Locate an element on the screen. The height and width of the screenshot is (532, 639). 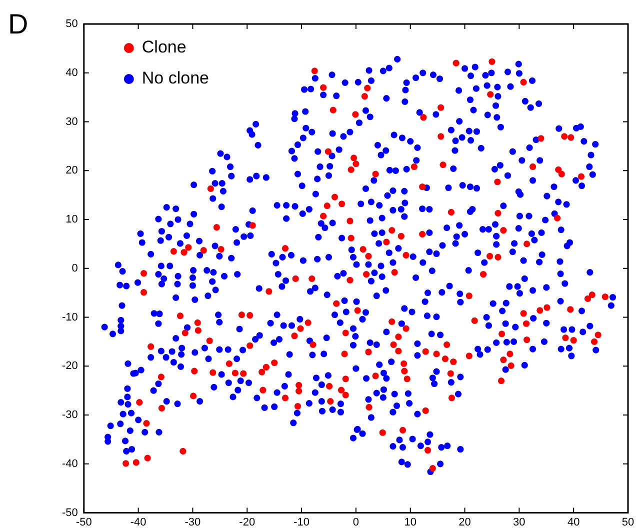
x-tick-label: 50 is located at coordinates (628, 522).